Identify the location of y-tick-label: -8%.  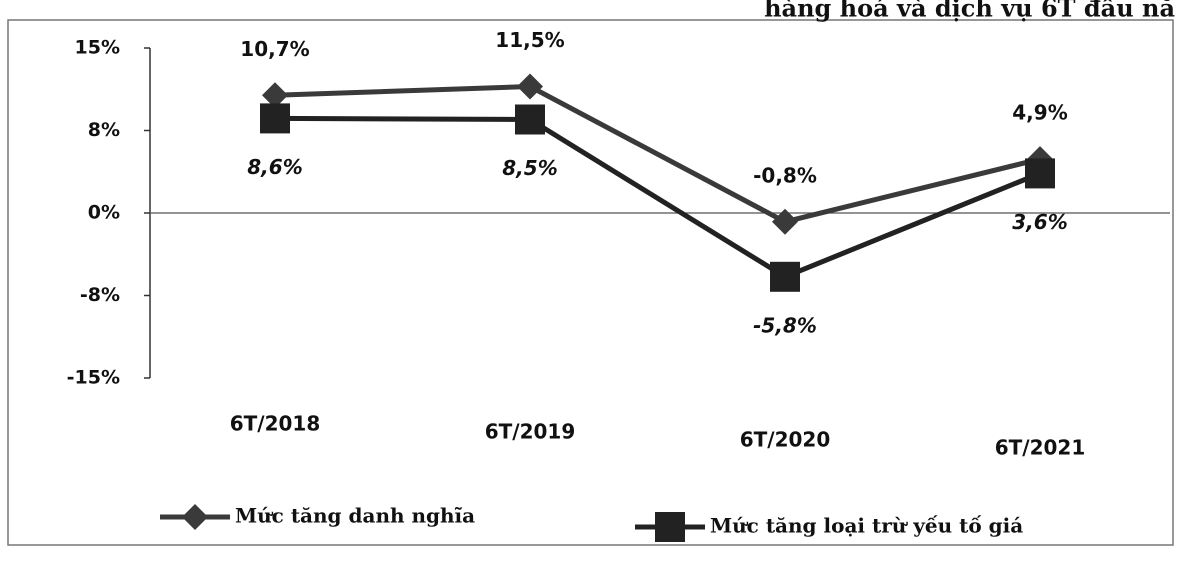
(100, 295).